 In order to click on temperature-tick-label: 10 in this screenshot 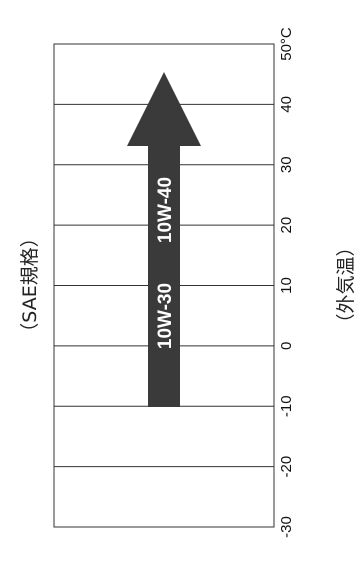, I will do `click(286, 285)`.